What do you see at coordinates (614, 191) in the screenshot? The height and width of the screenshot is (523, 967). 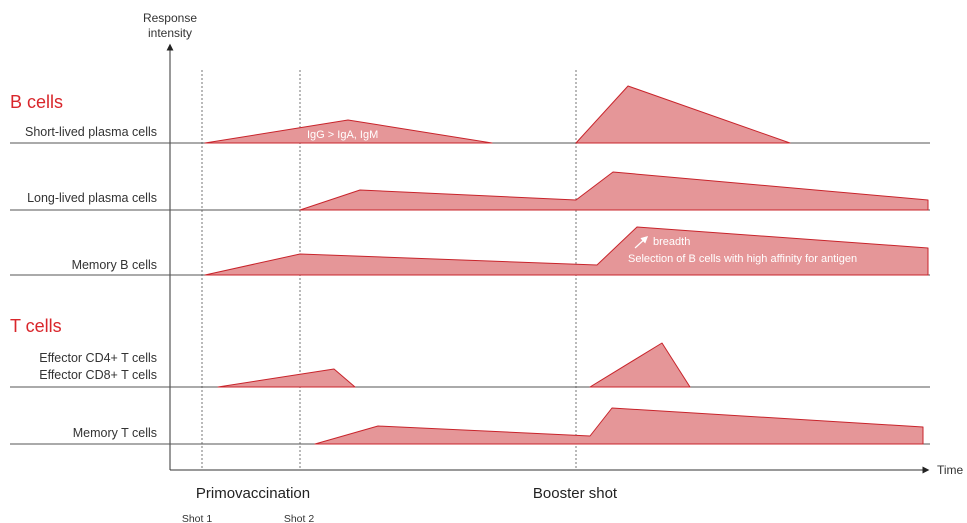 I see `response-long-lived` at bounding box center [614, 191].